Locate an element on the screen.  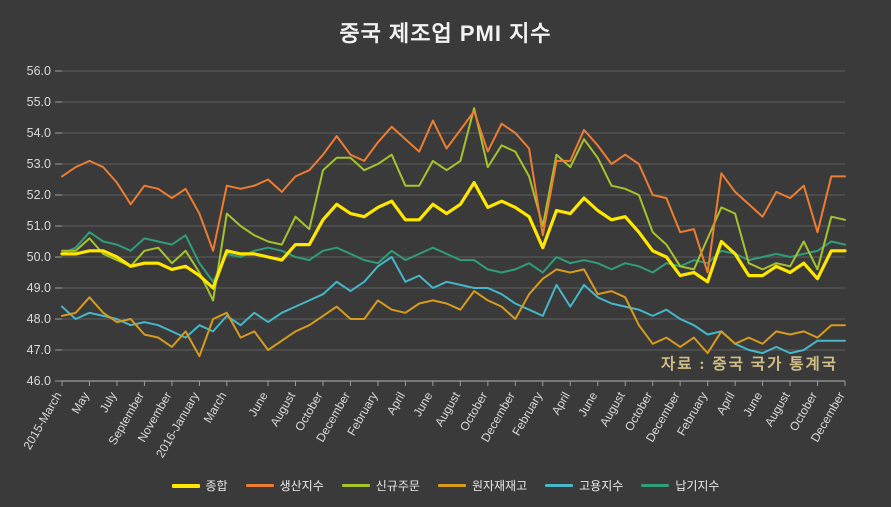
x-tick-label: March is located at coordinates (215, 408).